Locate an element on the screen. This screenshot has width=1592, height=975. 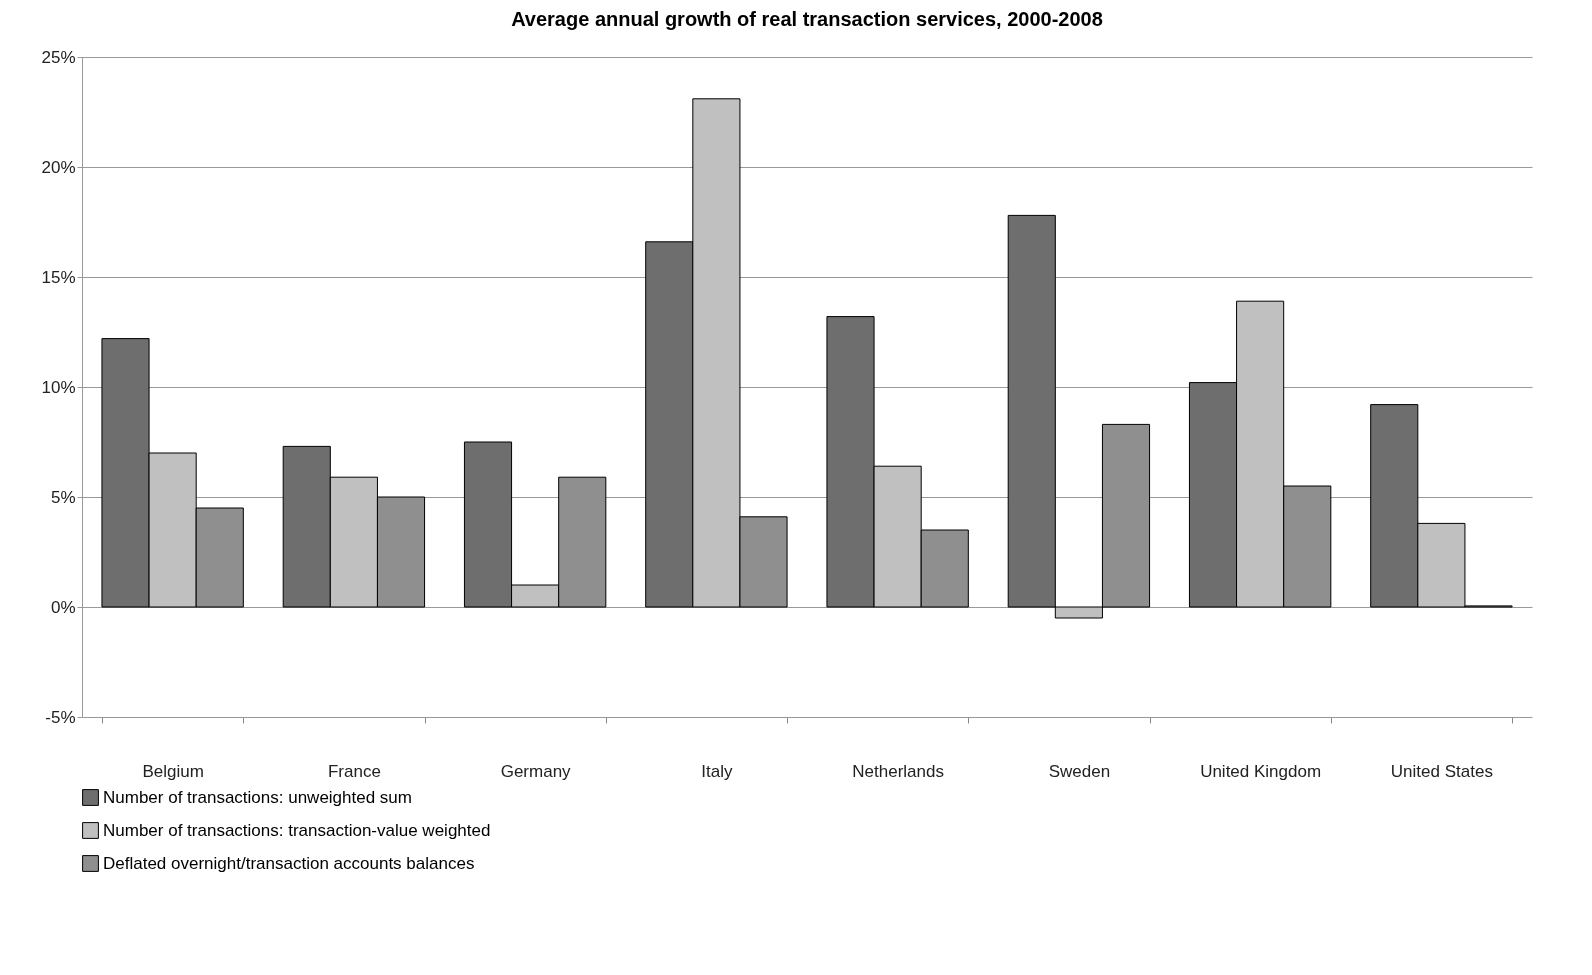
y-tick-label: 5% is located at coordinates (63, 497).